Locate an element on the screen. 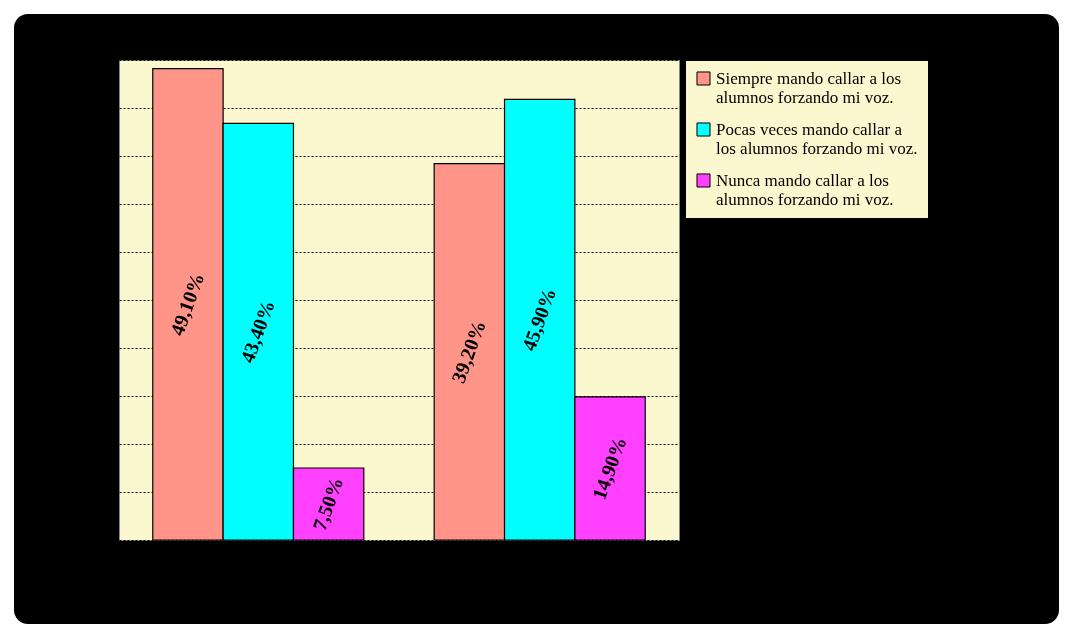  data-label: 45,90% is located at coordinates (539, 319).